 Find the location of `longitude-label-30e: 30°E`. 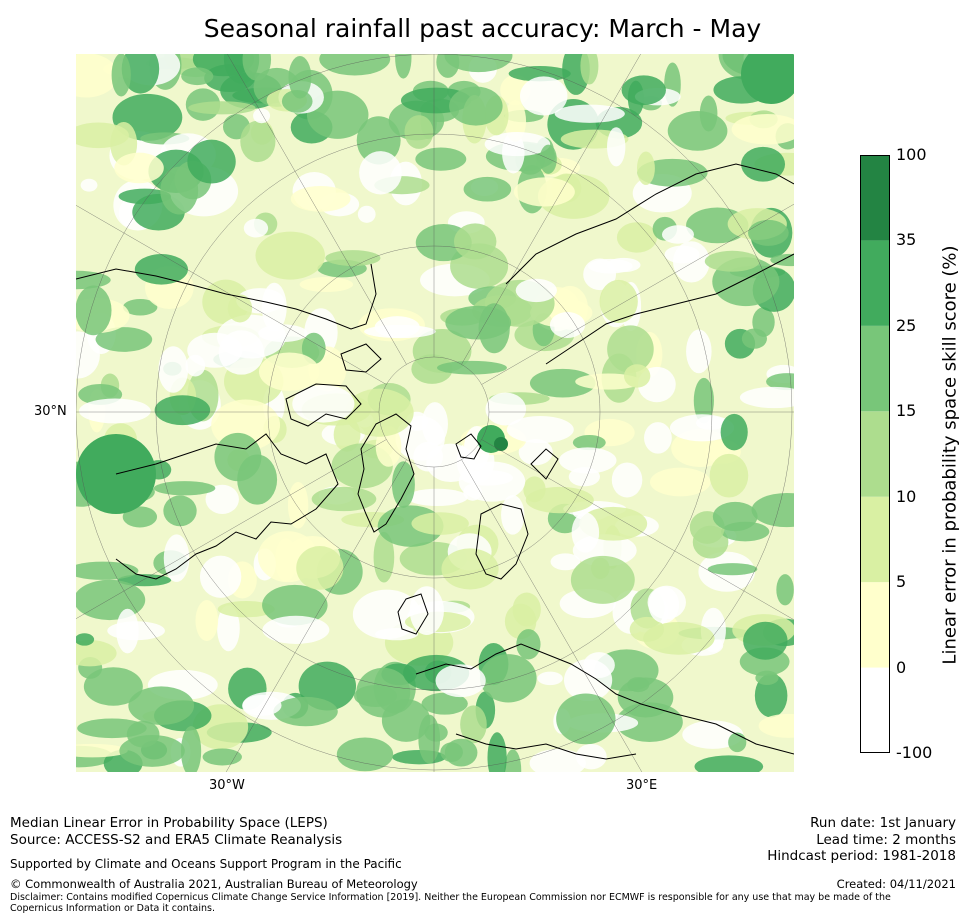

longitude-label-30e: 30°E is located at coordinates (642, 785).